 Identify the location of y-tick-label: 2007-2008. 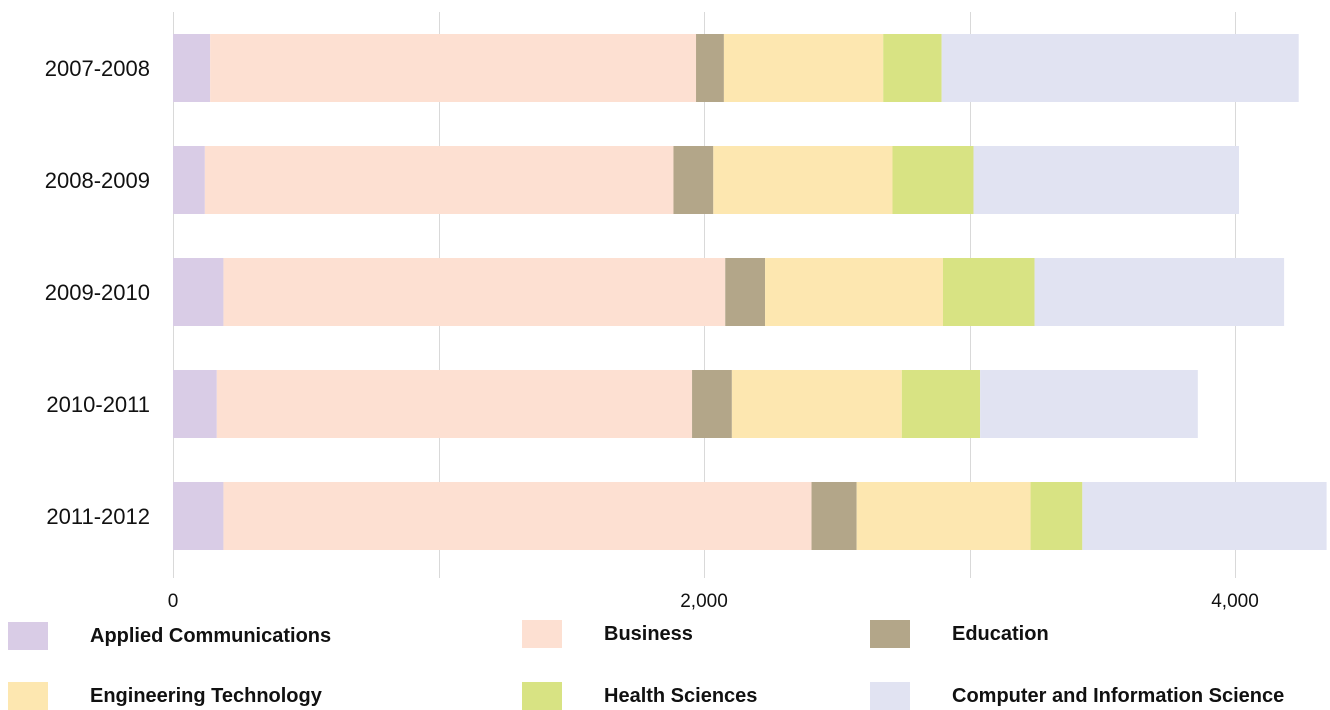
(97, 68).